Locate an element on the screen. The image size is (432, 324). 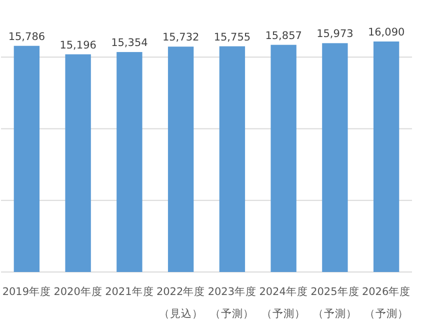
x-tick-label: 2022年度（見込） is located at coordinates (181, 302).